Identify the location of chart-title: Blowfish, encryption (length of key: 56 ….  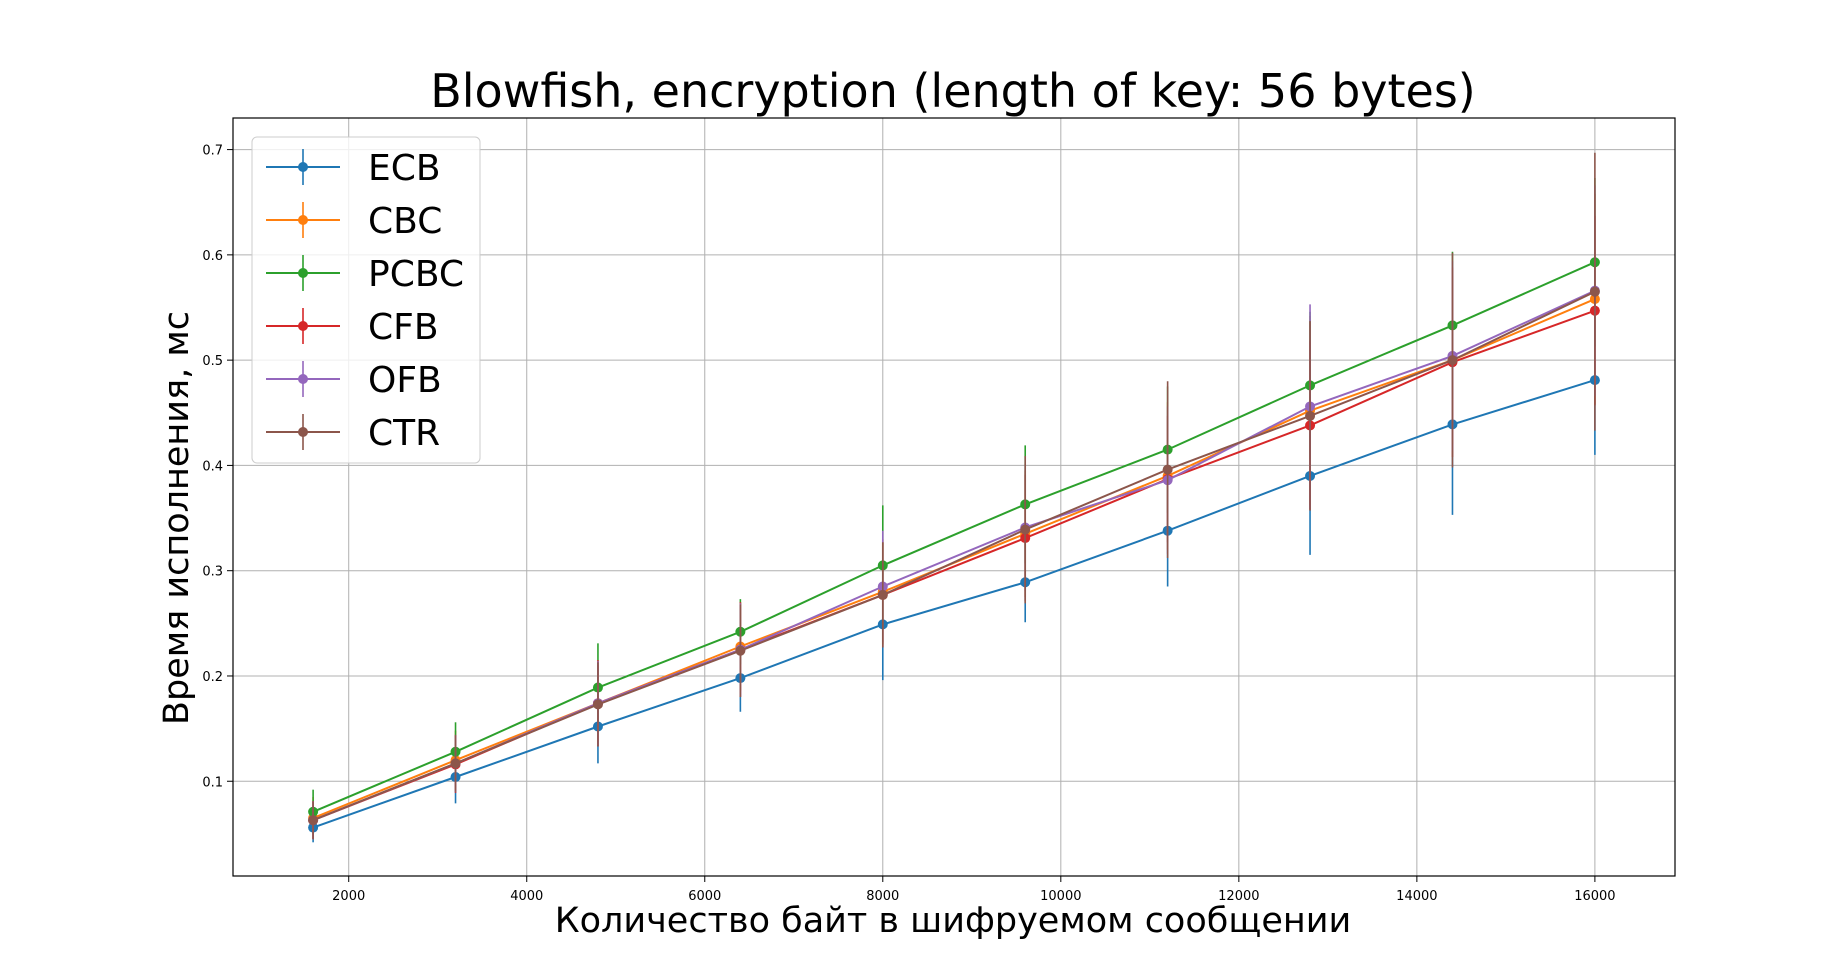
(953, 91).